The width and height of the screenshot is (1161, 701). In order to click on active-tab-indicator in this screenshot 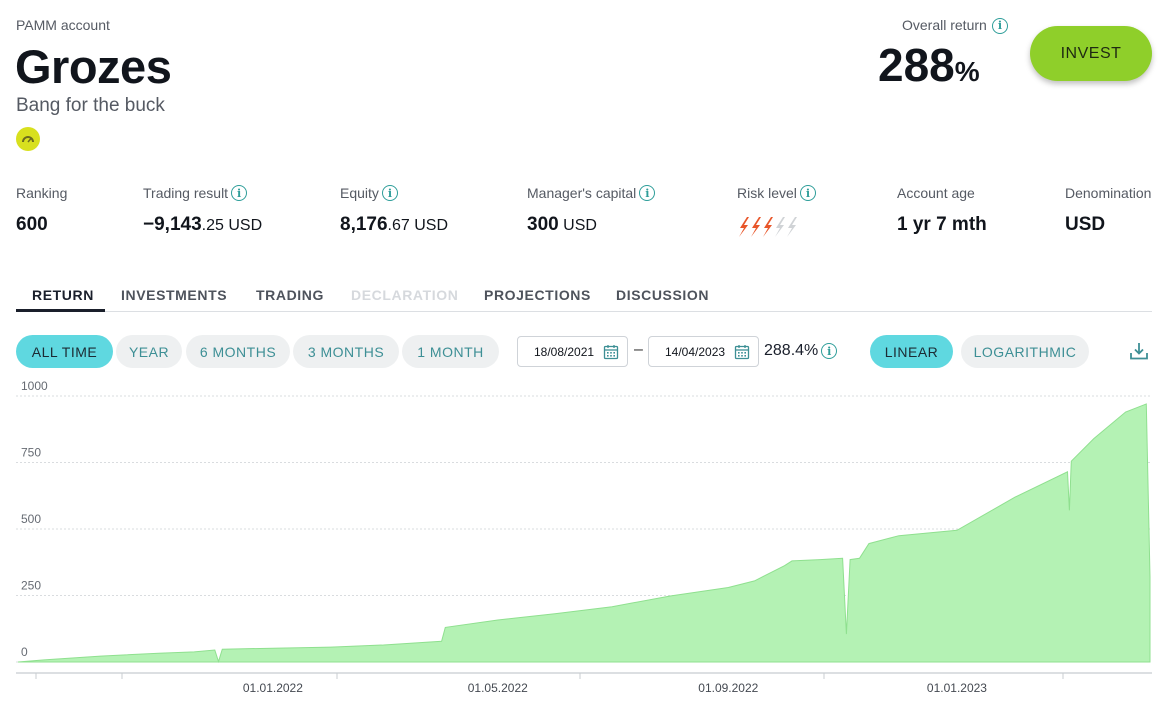, I will do `click(60, 310)`.